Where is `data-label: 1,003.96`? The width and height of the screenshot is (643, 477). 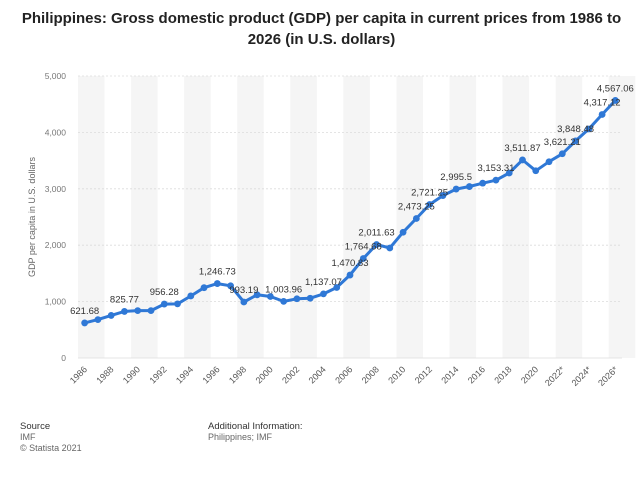 data-label: 1,003.96 is located at coordinates (283, 289).